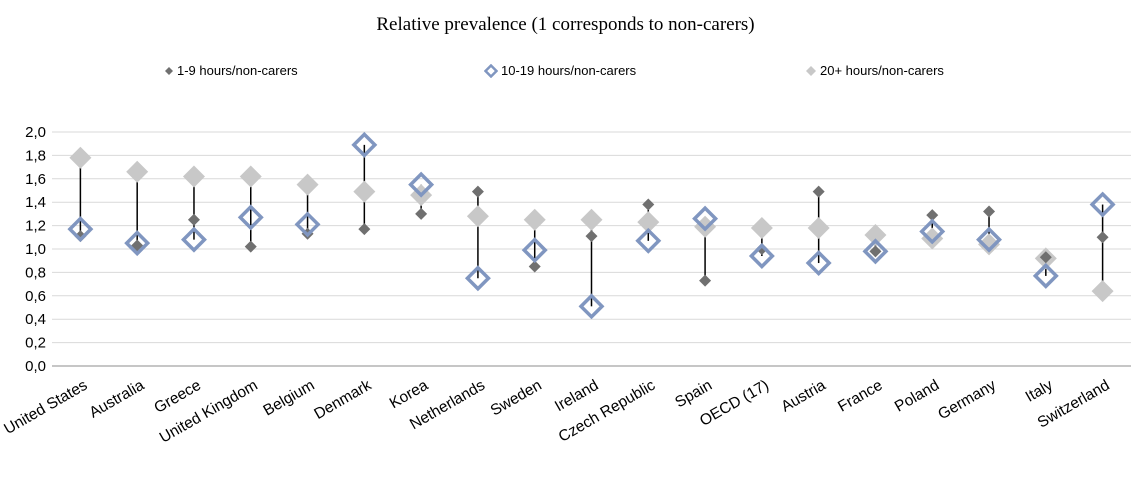  What do you see at coordinates (45, 407) in the screenshot?
I see `x-tick-label: United States` at bounding box center [45, 407].